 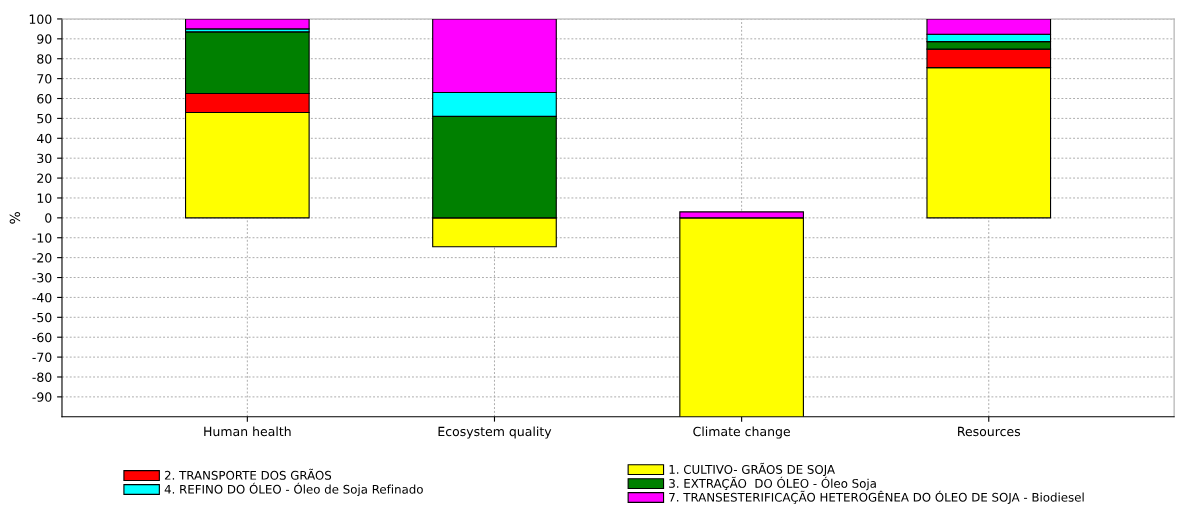 What do you see at coordinates (42, 377) in the screenshot?
I see `y-tick-label: -80` at bounding box center [42, 377].